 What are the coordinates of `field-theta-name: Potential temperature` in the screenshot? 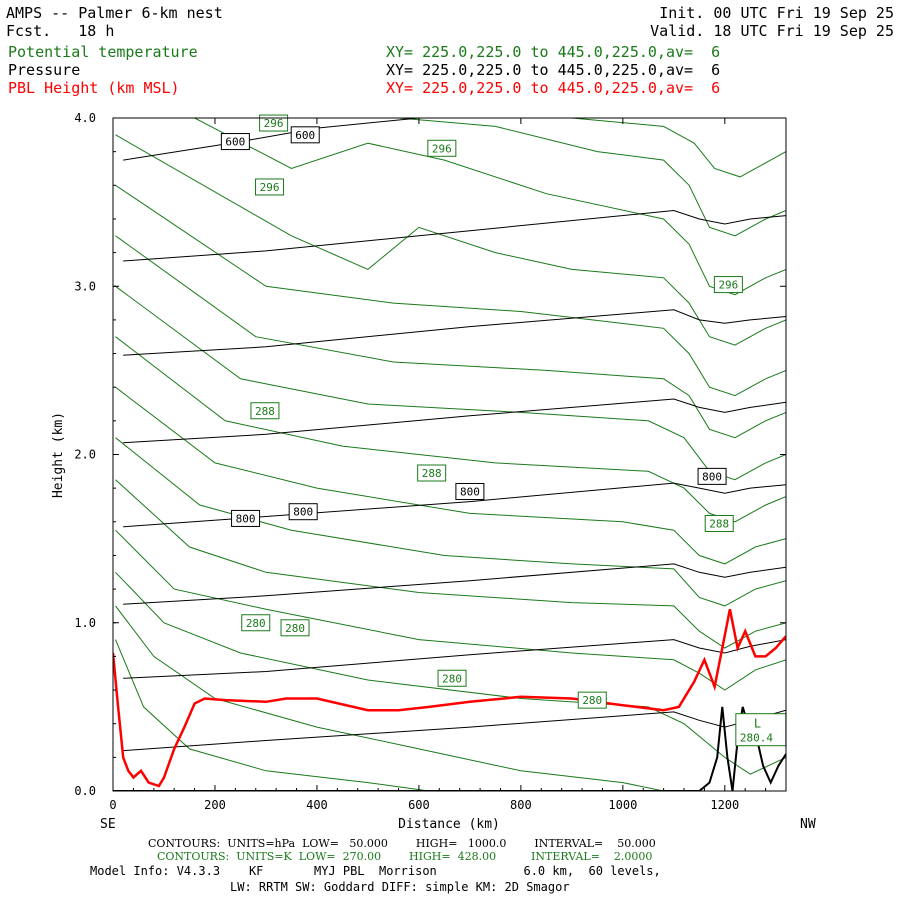 It's located at (103, 52).